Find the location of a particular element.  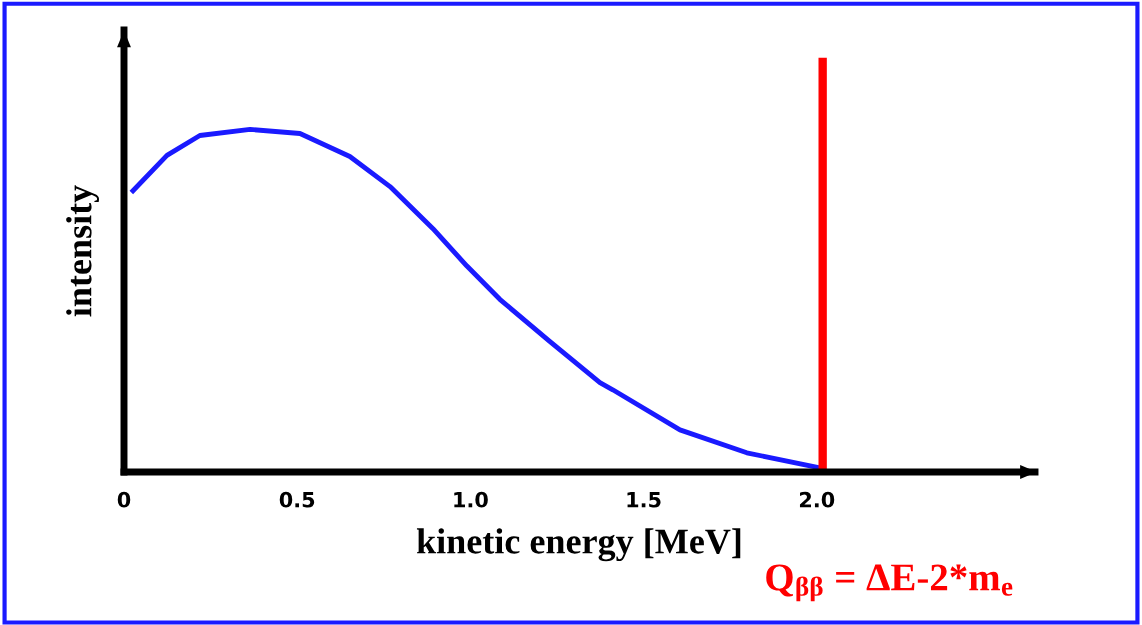

x-tick-label: 1.0 is located at coordinates (471, 499).